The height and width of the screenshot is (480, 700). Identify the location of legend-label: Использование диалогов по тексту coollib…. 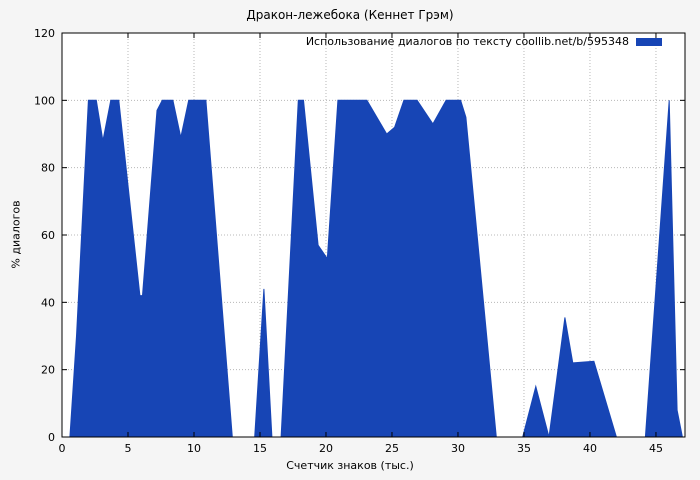
(467, 41).